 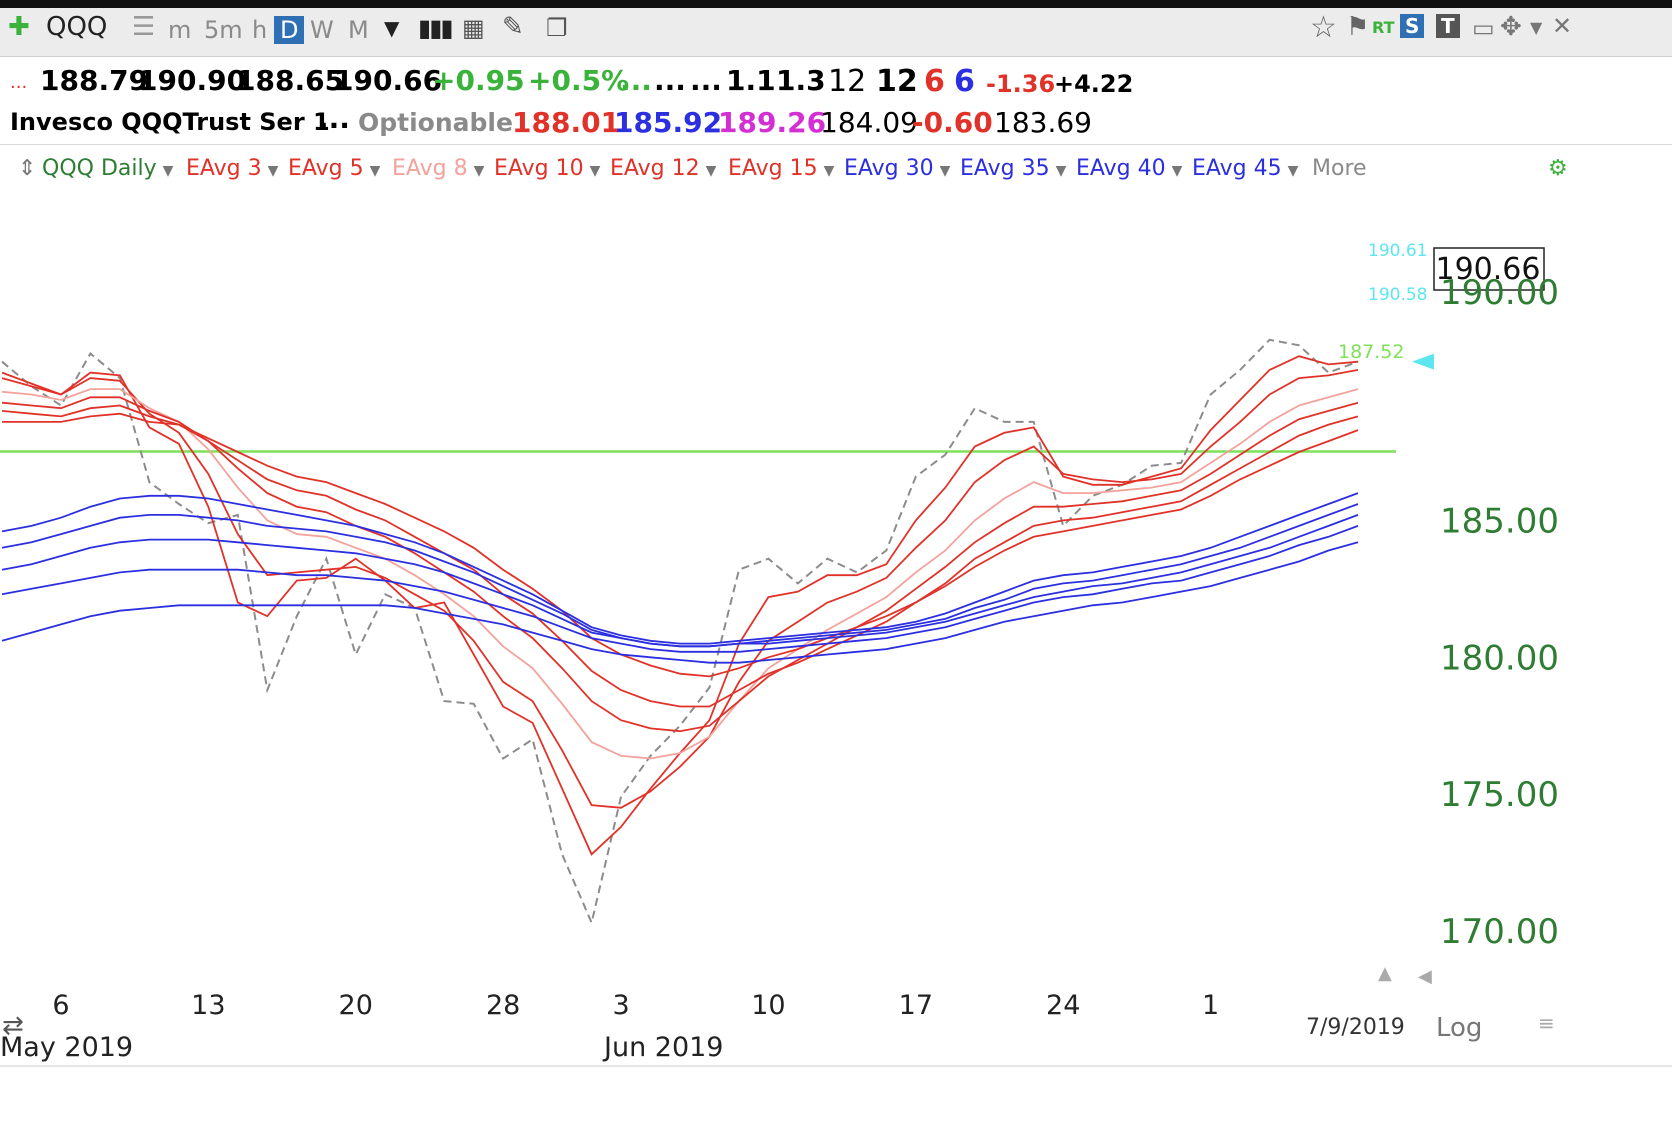 I want to click on period-hour: h, so click(x=260, y=30).